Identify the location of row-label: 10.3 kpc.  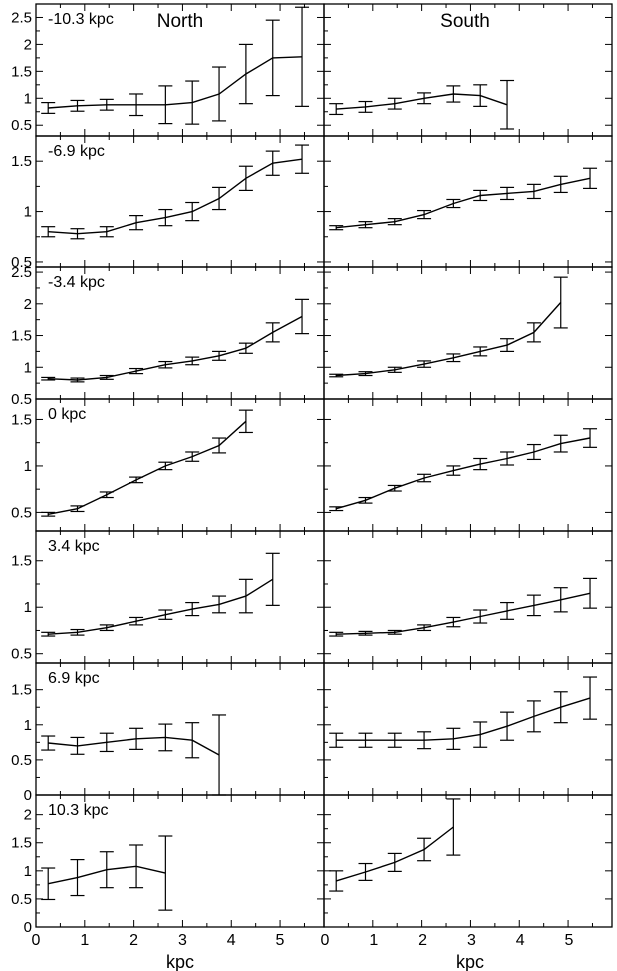
(78, 810).